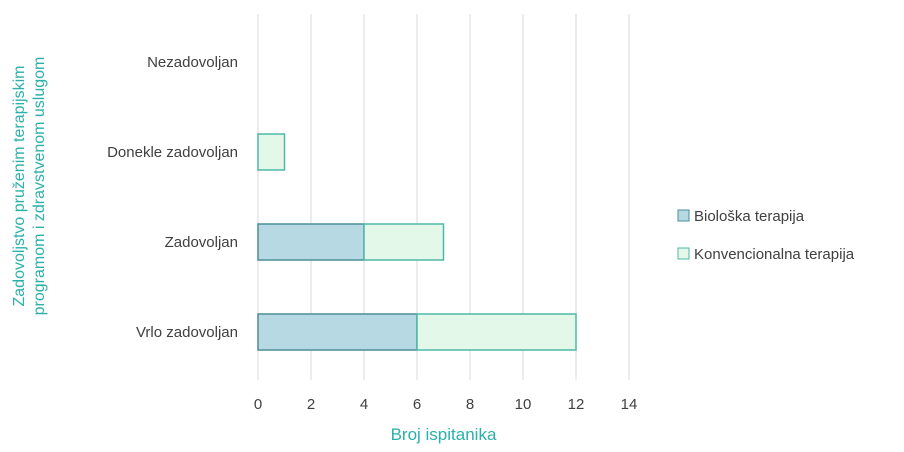  Describe the element at coordinates (364, 404) in the screenshot. I see `x-tick-label: 4` at that location.